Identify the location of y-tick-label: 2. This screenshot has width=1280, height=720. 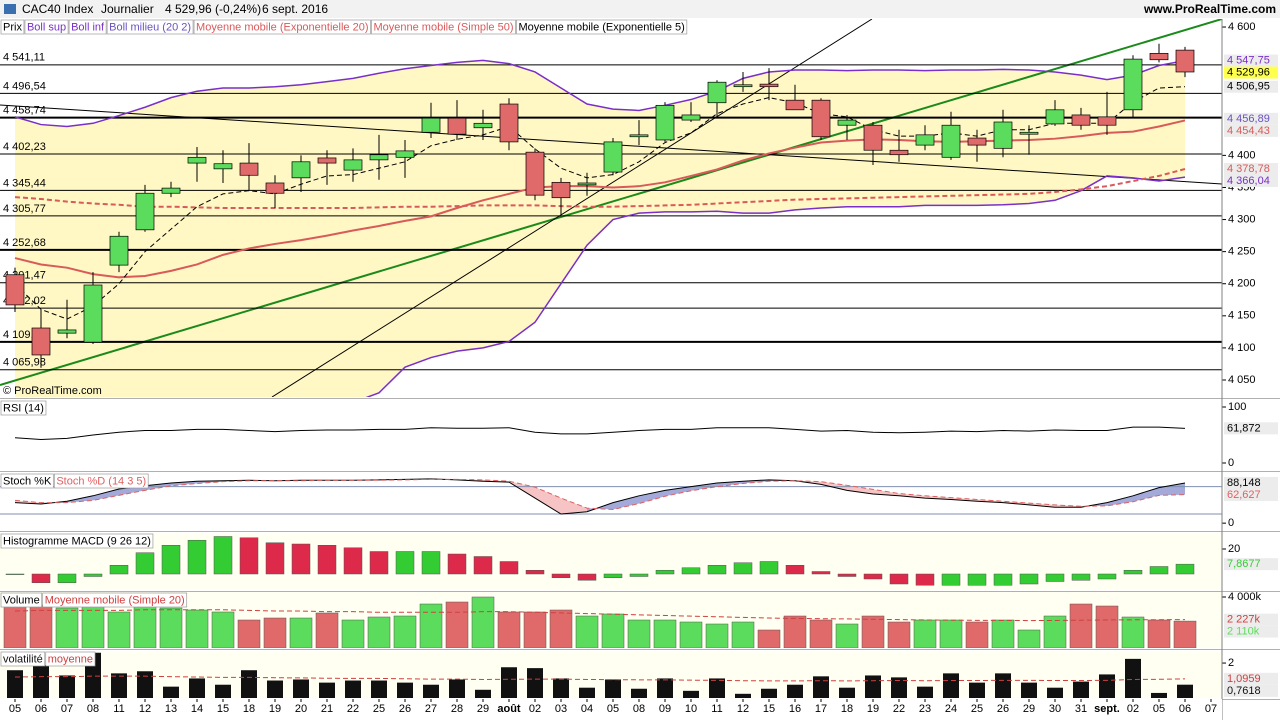
(1231, 663).